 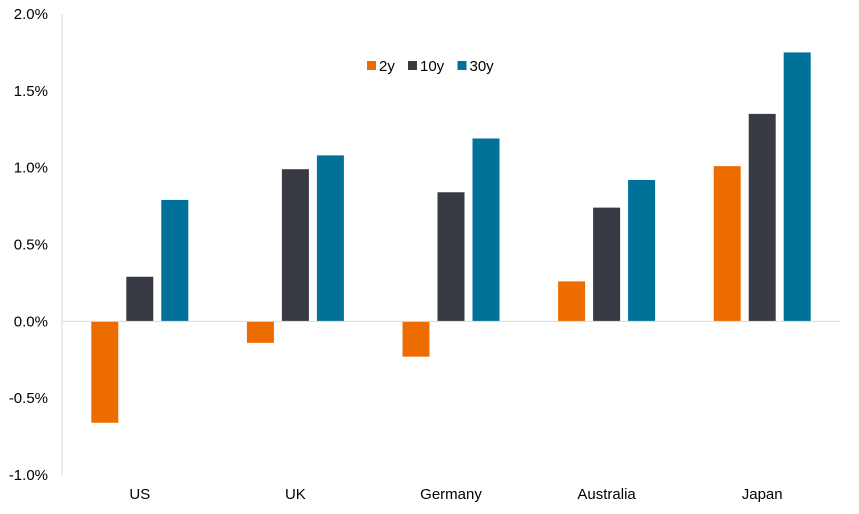 I want to click on legend: 2y 10y 30y, so click(x=430, y=66).